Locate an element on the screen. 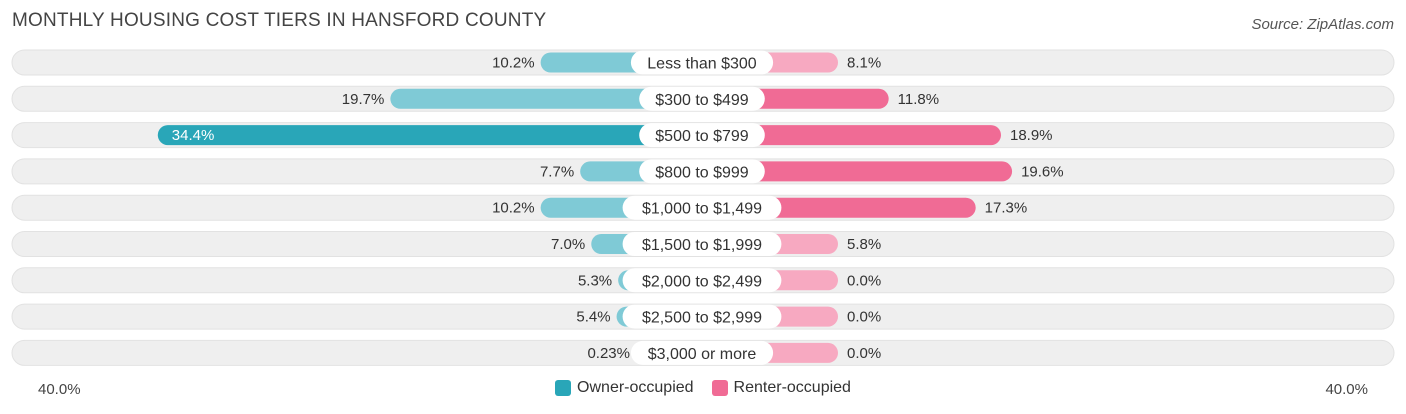 The height and width of the screenshot is (414, 1406). category-label: $500 to $799 is located at coordinates (702, 136).